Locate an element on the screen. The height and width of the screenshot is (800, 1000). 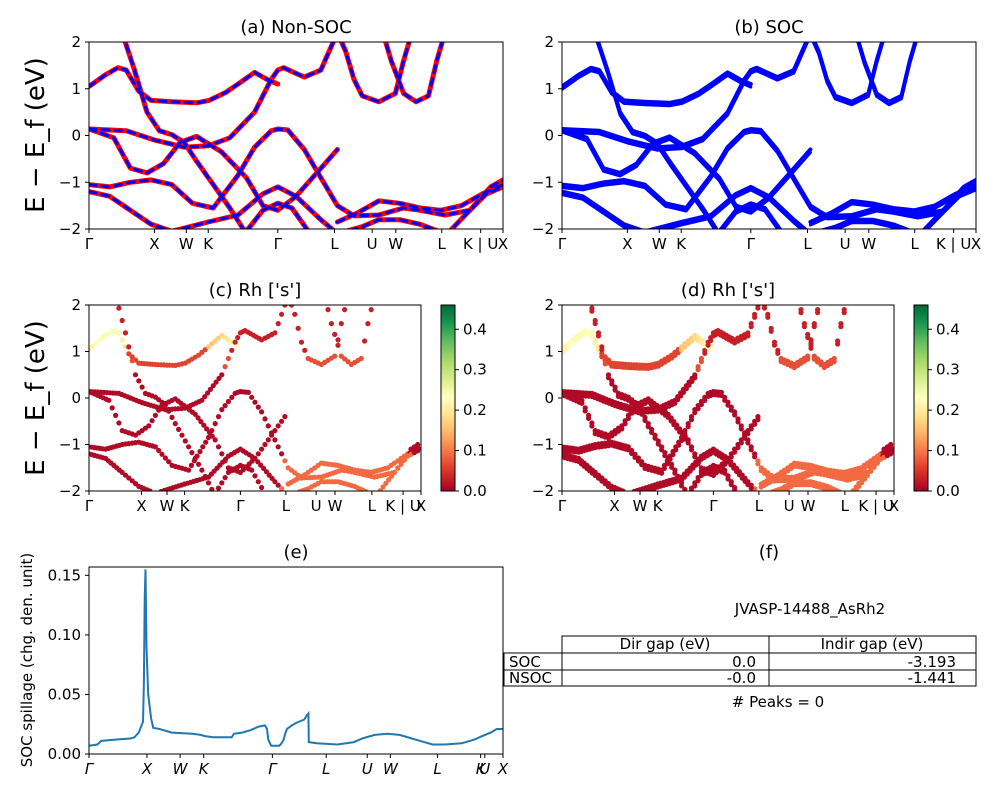
colorbar-c-tick-label: 0.1 is located at coordinates (475, 451).